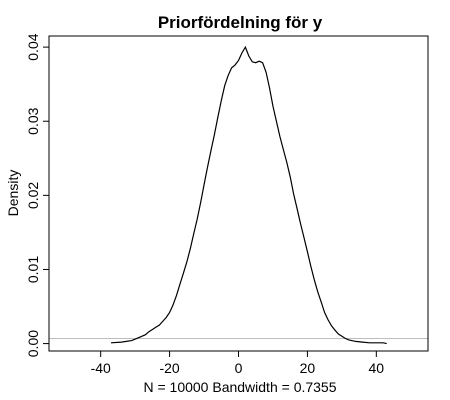 Image resolution: width=450 pixels, height=400 pixels. I want to click on y-axis-label: Density, so click(13, 193).